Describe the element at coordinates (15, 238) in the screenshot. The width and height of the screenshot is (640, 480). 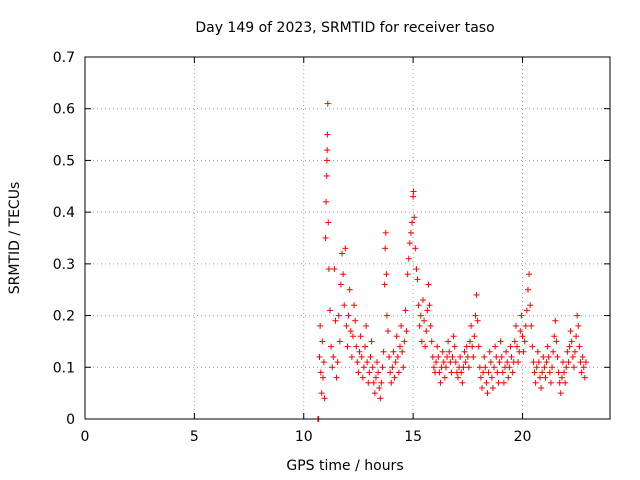
I see `y-axis-label: SRMTID / TECUs` at that location.